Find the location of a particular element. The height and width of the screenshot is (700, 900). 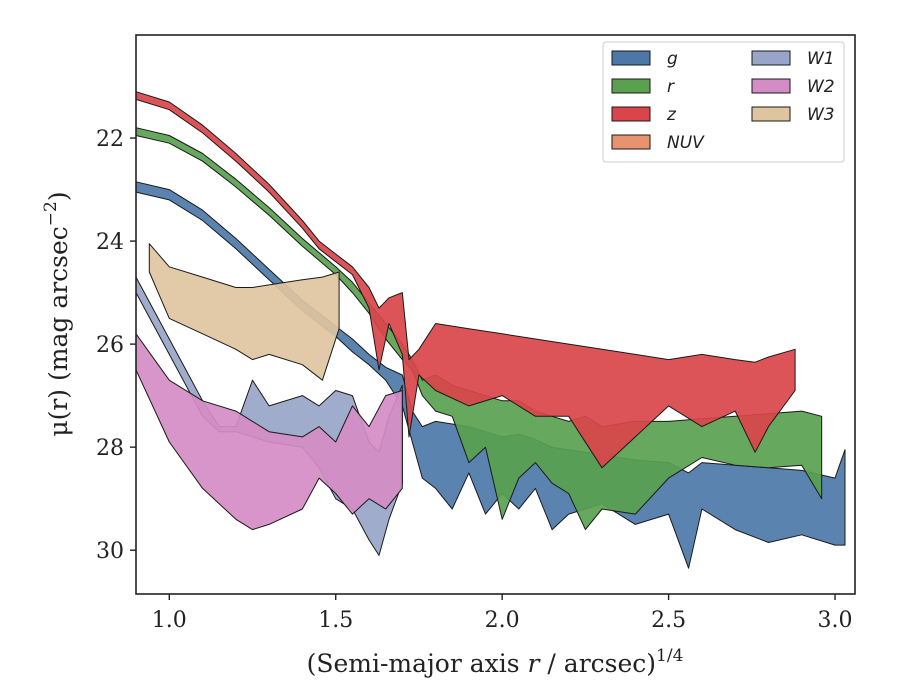

y-axis-label-text: μ(r) (mag arcsec is located at coordinates (58, 331).